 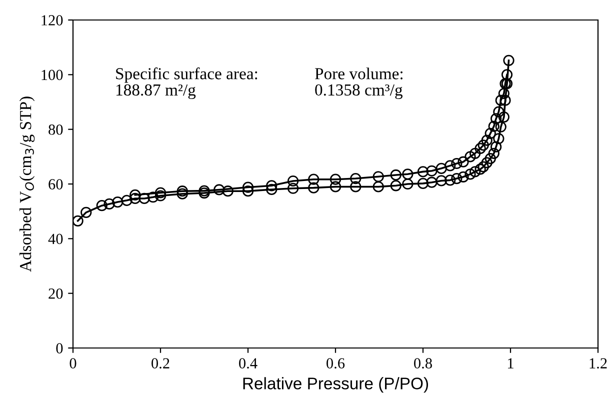 What do you see at coordinates (59, 348) in the screenshot?
I see `y-tick-label: 0` at bounding box center [59, 348].